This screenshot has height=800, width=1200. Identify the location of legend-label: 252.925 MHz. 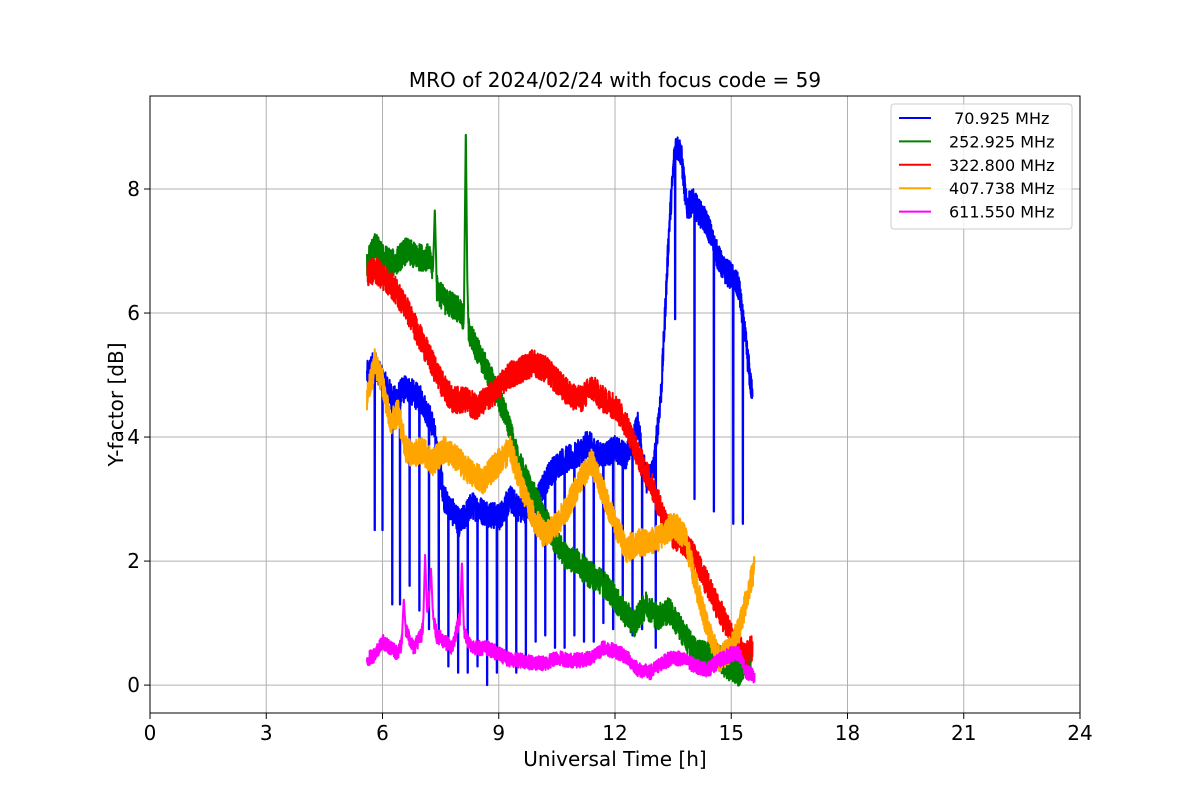
(1001, 141).